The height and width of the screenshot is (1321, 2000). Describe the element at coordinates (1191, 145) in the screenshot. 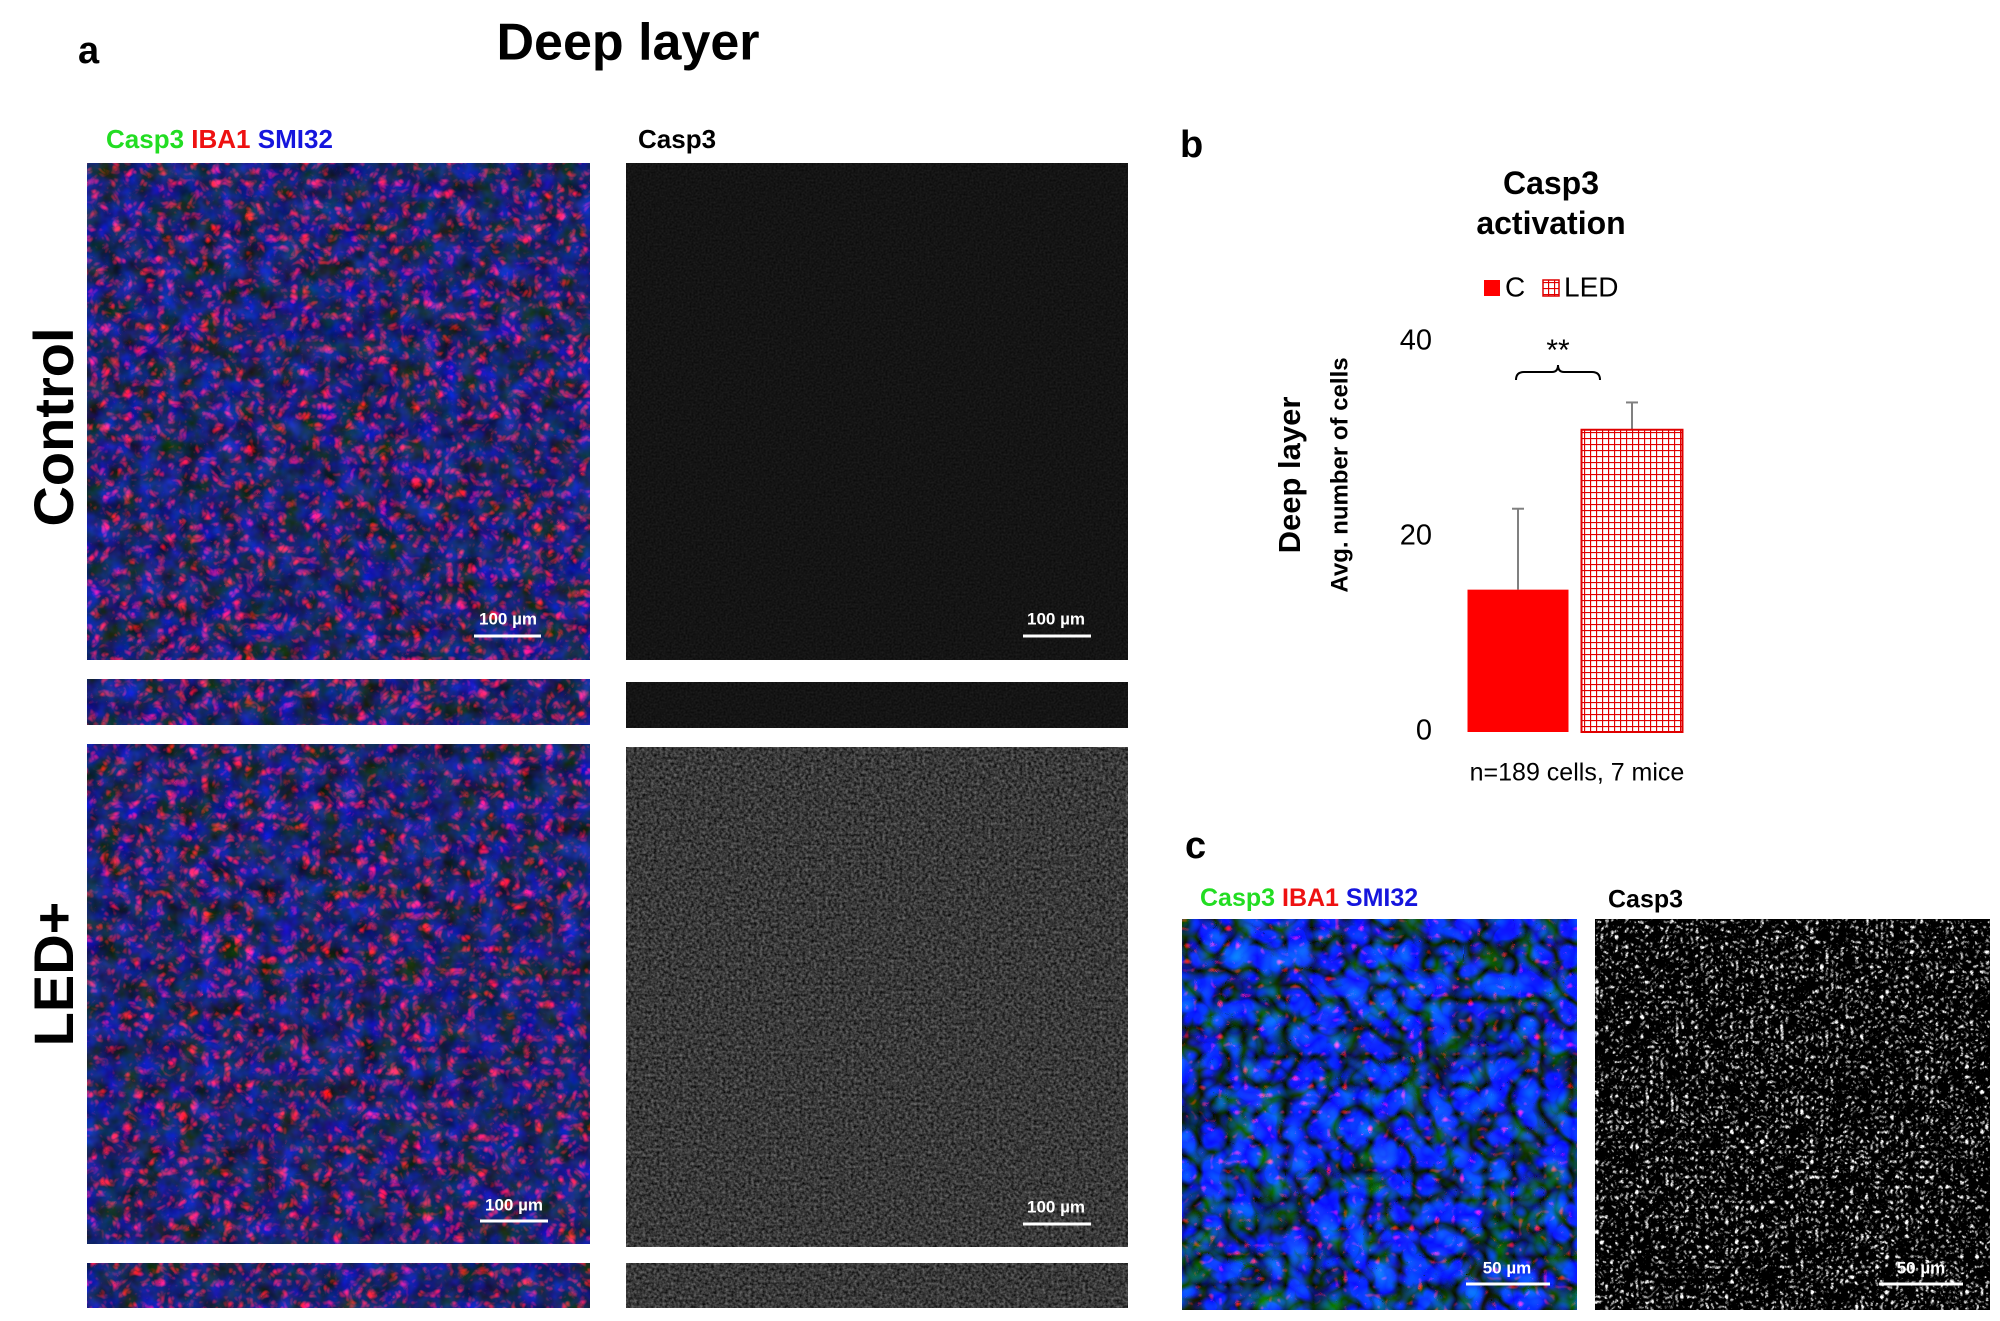

I see `panel-label: b` at that location.